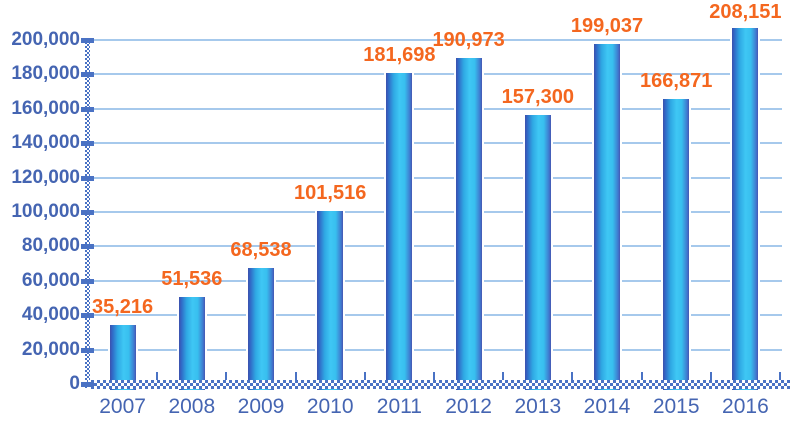 Image resolution: width=800 pixels, height=425 pixels. What do you see at coordinates (676, 80) in the screenshot?
I see `bar-value-label: 166,871` at bounding box center [676, 80].